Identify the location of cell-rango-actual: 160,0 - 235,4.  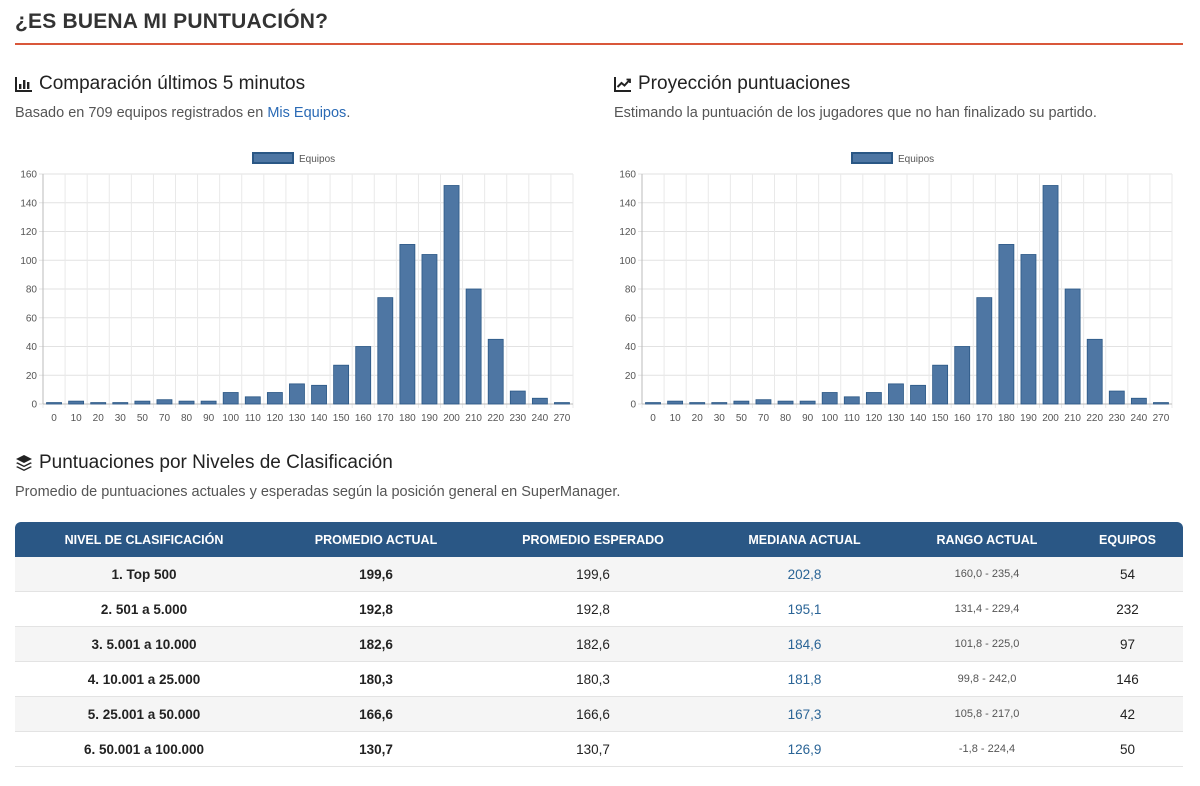
(987, 574).